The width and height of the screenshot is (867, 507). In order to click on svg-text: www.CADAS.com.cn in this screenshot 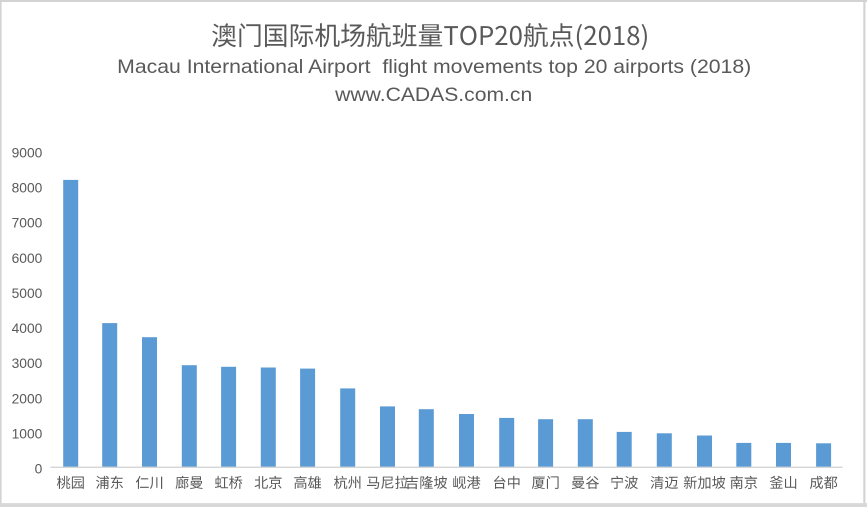, I will do `click(433, 95)`.